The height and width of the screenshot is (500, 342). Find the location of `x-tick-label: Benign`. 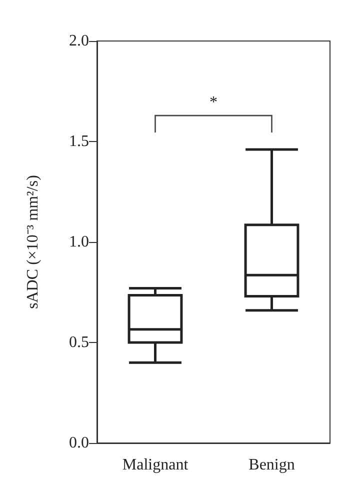

x-tick-label: Benign is located at coordinates (271, 465).